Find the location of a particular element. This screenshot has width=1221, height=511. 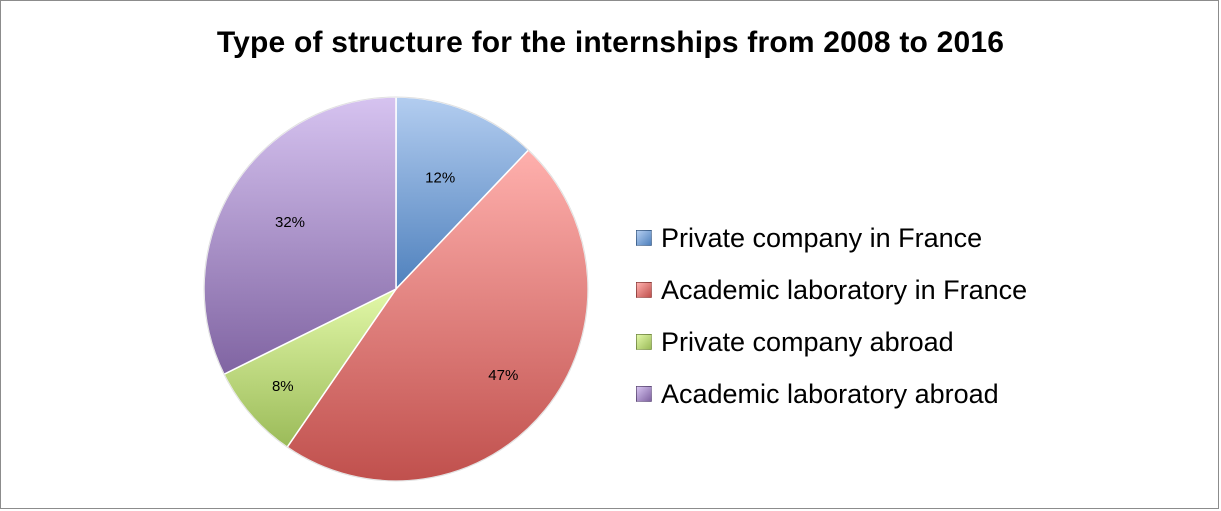

legend-label: Private company in France is located at coordinates (822, 237).